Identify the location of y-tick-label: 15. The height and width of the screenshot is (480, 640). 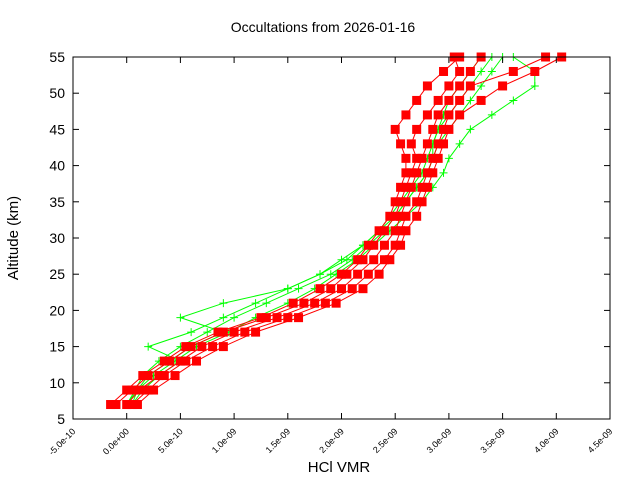
(57, 347).